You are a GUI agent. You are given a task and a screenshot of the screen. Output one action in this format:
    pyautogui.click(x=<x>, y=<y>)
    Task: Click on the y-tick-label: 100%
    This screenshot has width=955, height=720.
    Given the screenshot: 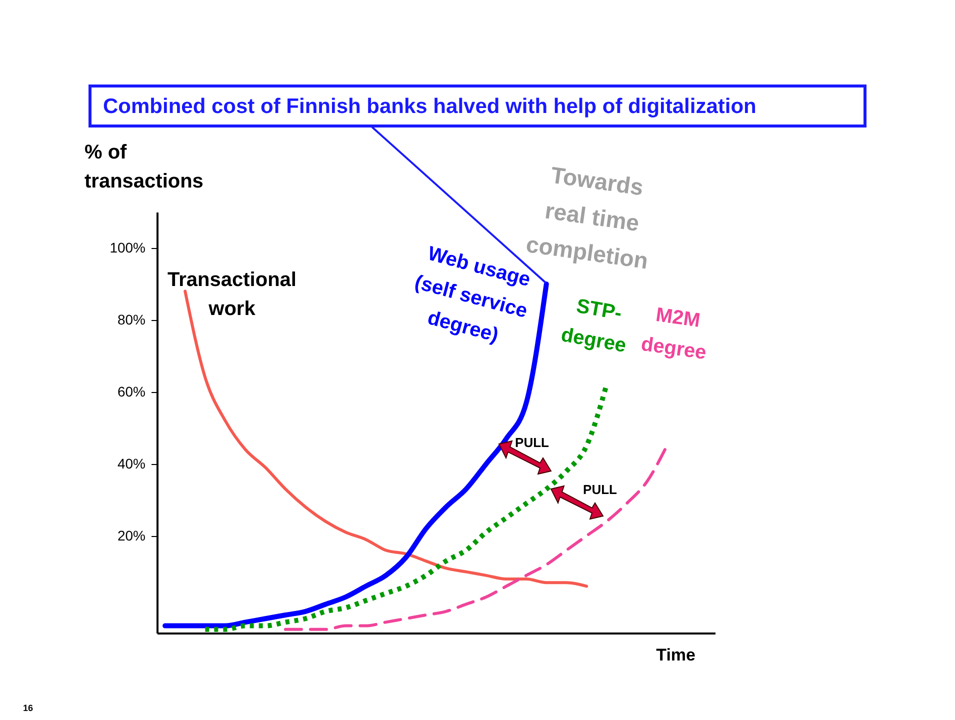 What is the action you would take?
    pyautogui.click(x=128, y=247)
    